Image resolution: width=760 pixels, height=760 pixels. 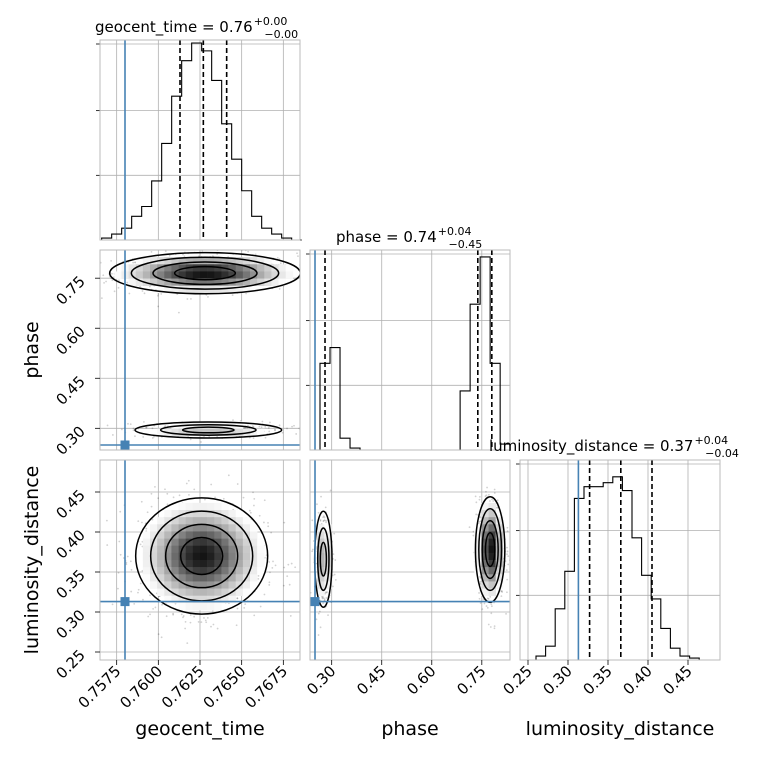 What do you see at coordinates (409, 238) in the screenshot?
I see `title-phase: phase = 0.74+0.04 −0.45` at bounding box center [409, 238].